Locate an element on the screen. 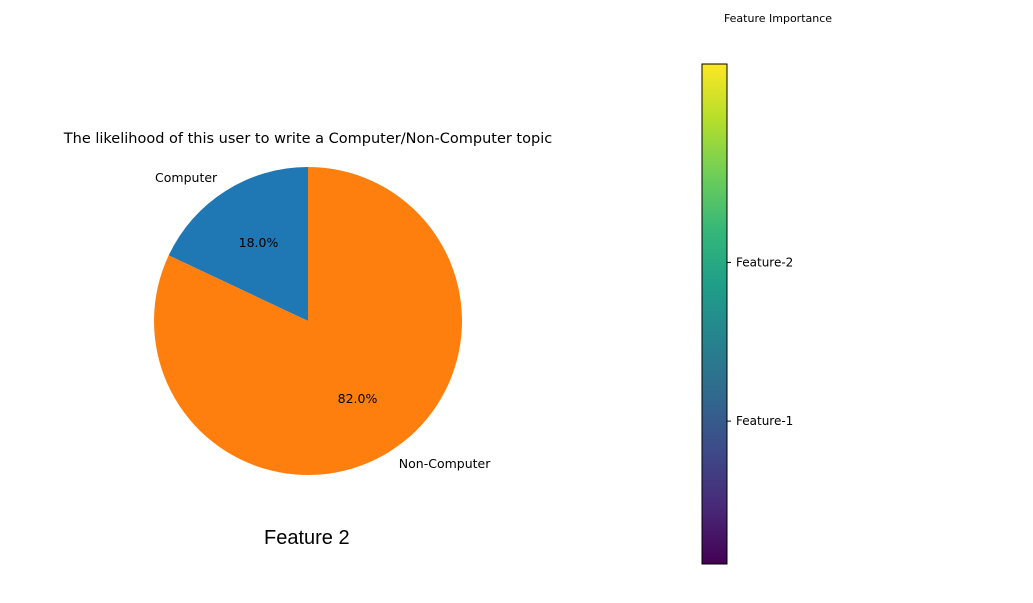 This screenshot has width=1033, height=603. colorbar-tick-label: Feature-2 is located at coordinates (764, 262).